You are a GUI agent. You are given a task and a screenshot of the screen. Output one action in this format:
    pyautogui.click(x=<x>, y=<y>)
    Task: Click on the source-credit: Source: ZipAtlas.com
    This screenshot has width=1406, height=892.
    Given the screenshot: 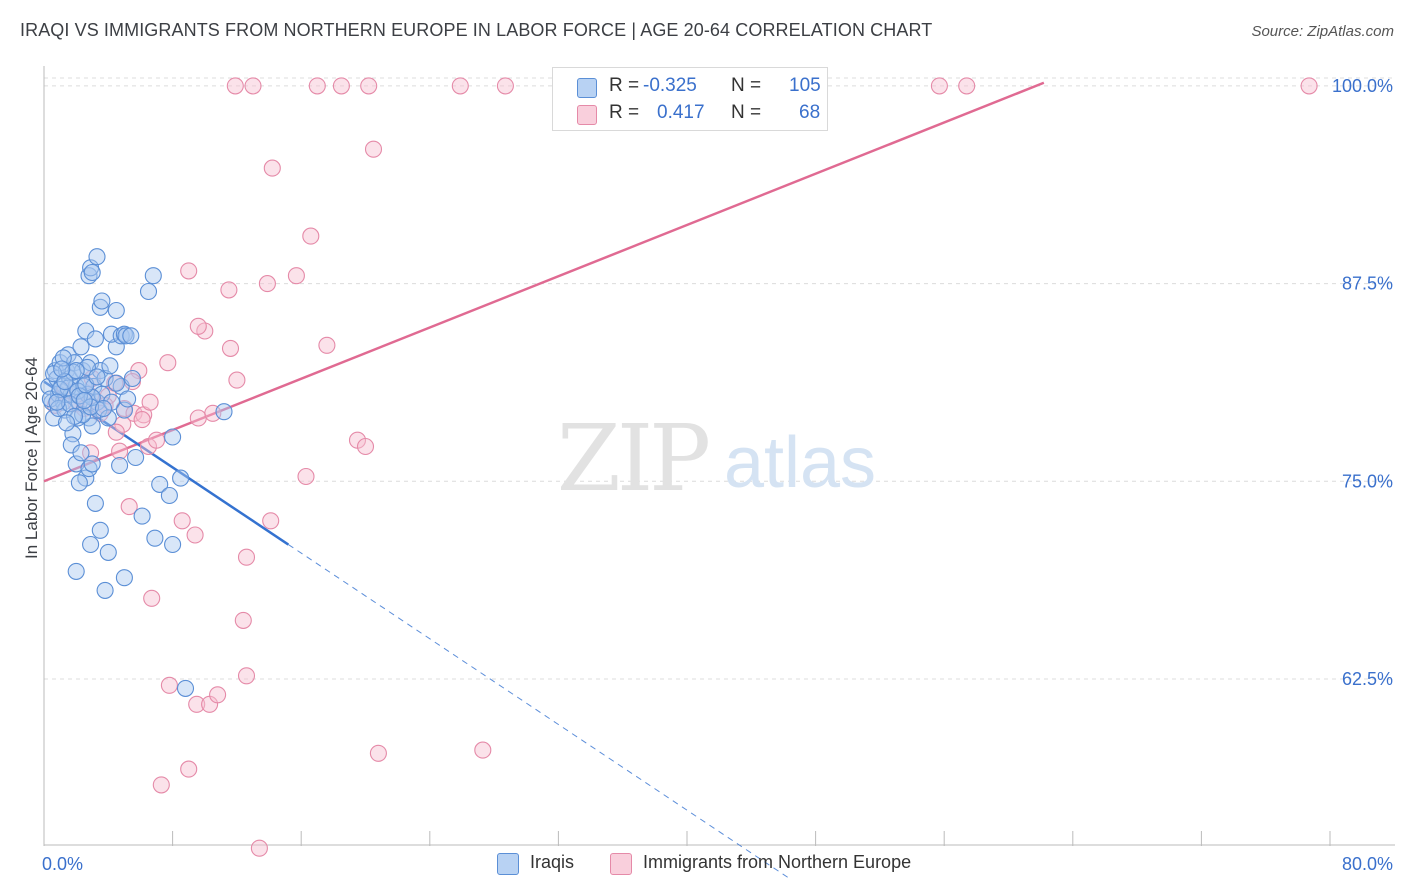 What is the action you would take?
    pyautogui.click(x=1322, y=31)
    